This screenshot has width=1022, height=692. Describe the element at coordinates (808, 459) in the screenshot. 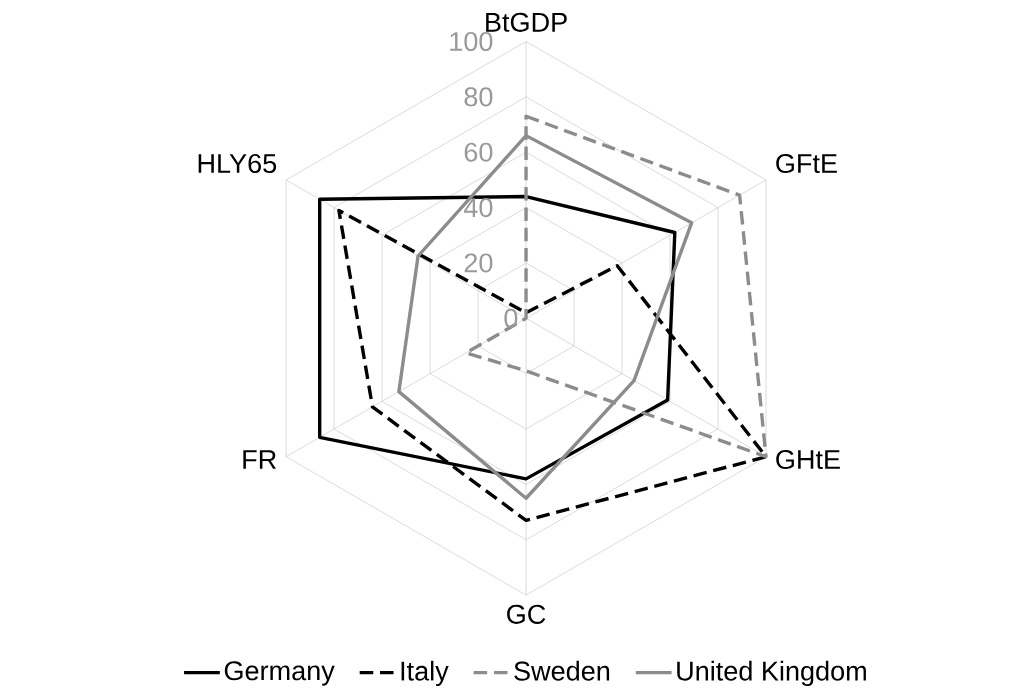

I see `spoke-label: GHtE` at that location.